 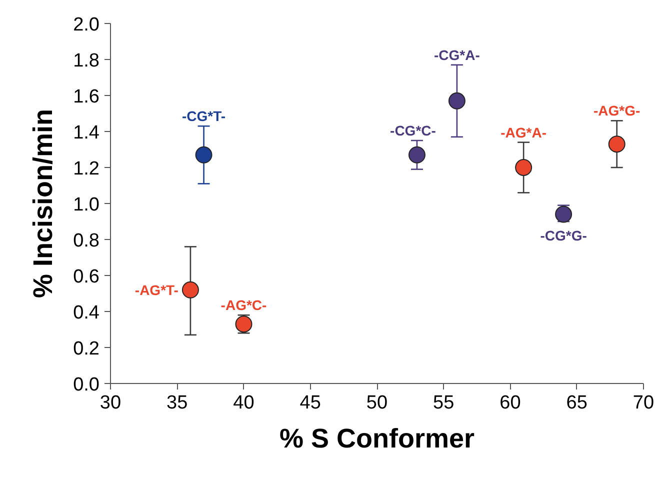 I want to click on y-tick-label: 1.8, so click(x=86, y=61).